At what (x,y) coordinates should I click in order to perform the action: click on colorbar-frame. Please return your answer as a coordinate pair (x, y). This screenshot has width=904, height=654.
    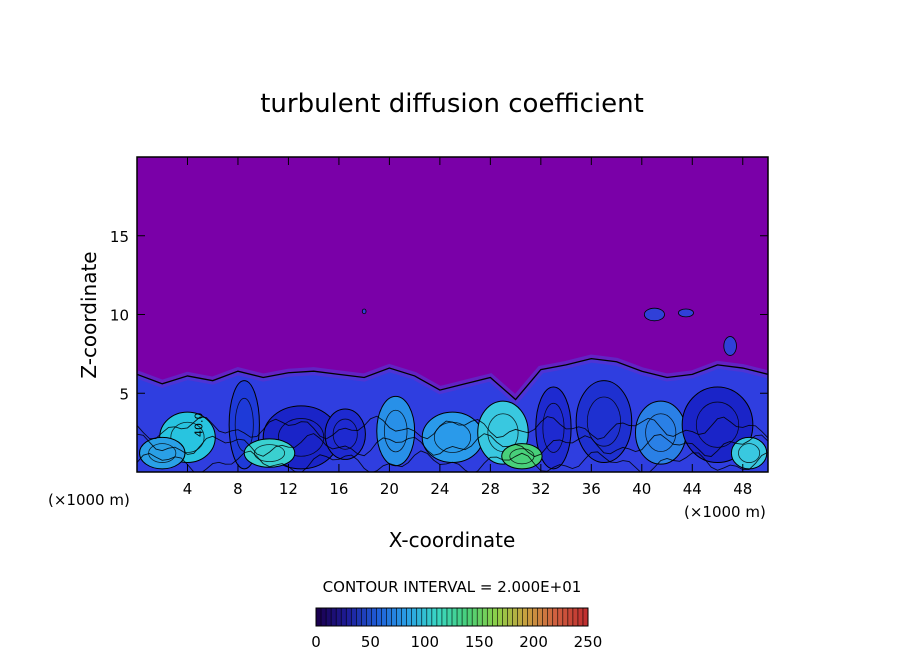
    Looking at the image, I should click on (452, 617).